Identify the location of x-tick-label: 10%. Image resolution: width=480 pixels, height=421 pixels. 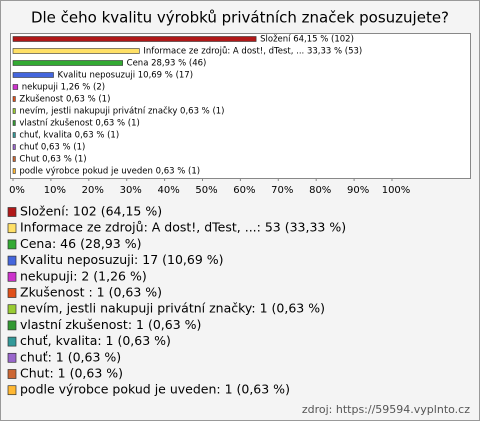
(55, 190).